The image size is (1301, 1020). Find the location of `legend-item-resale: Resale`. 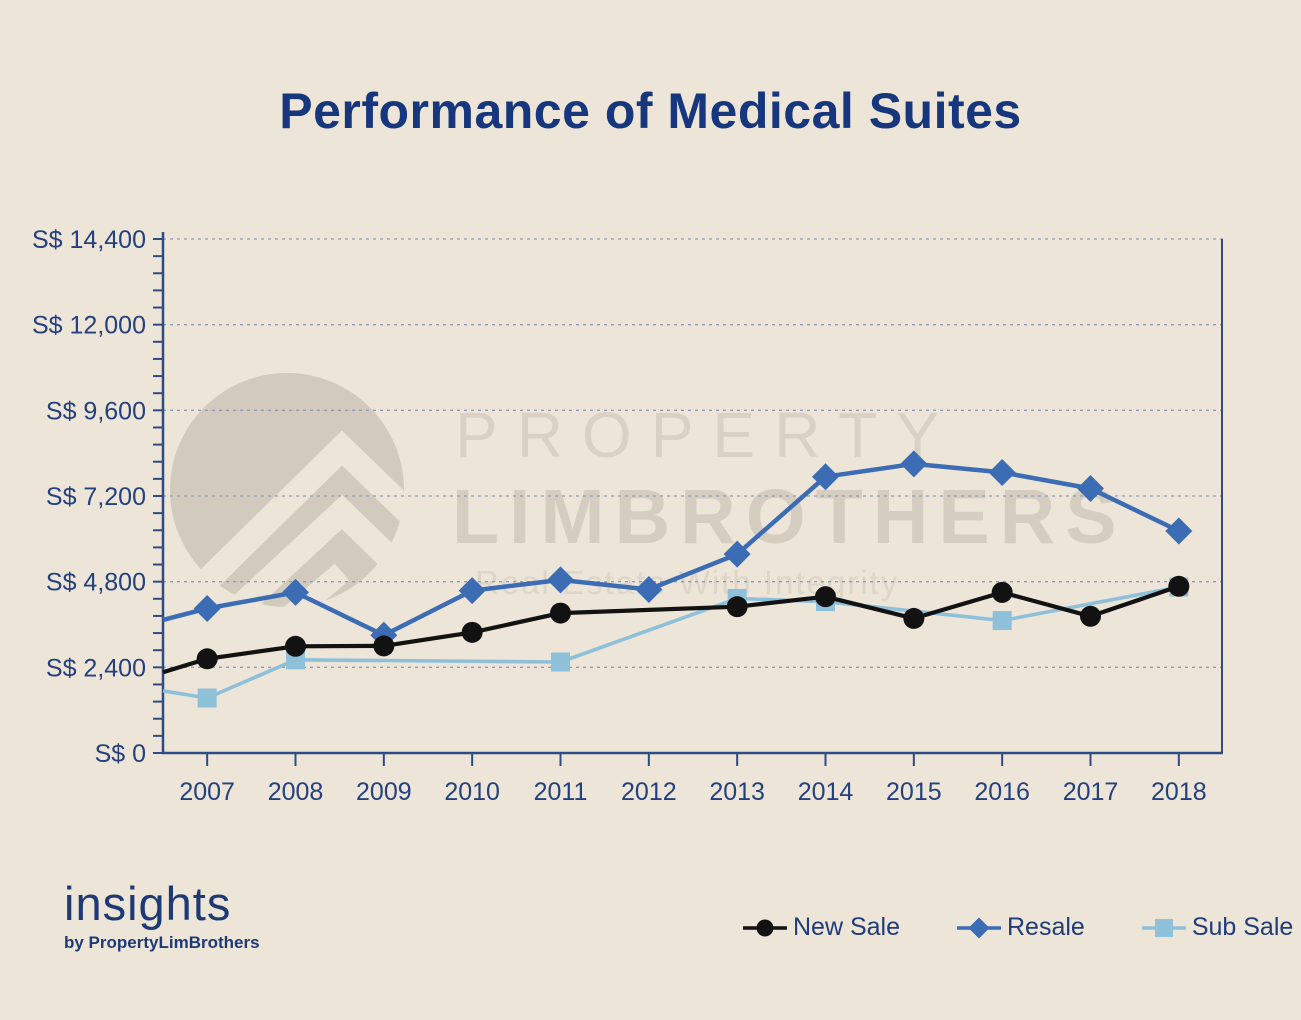

legend-item-resale: Resale is located at coordinates (1020, 927).